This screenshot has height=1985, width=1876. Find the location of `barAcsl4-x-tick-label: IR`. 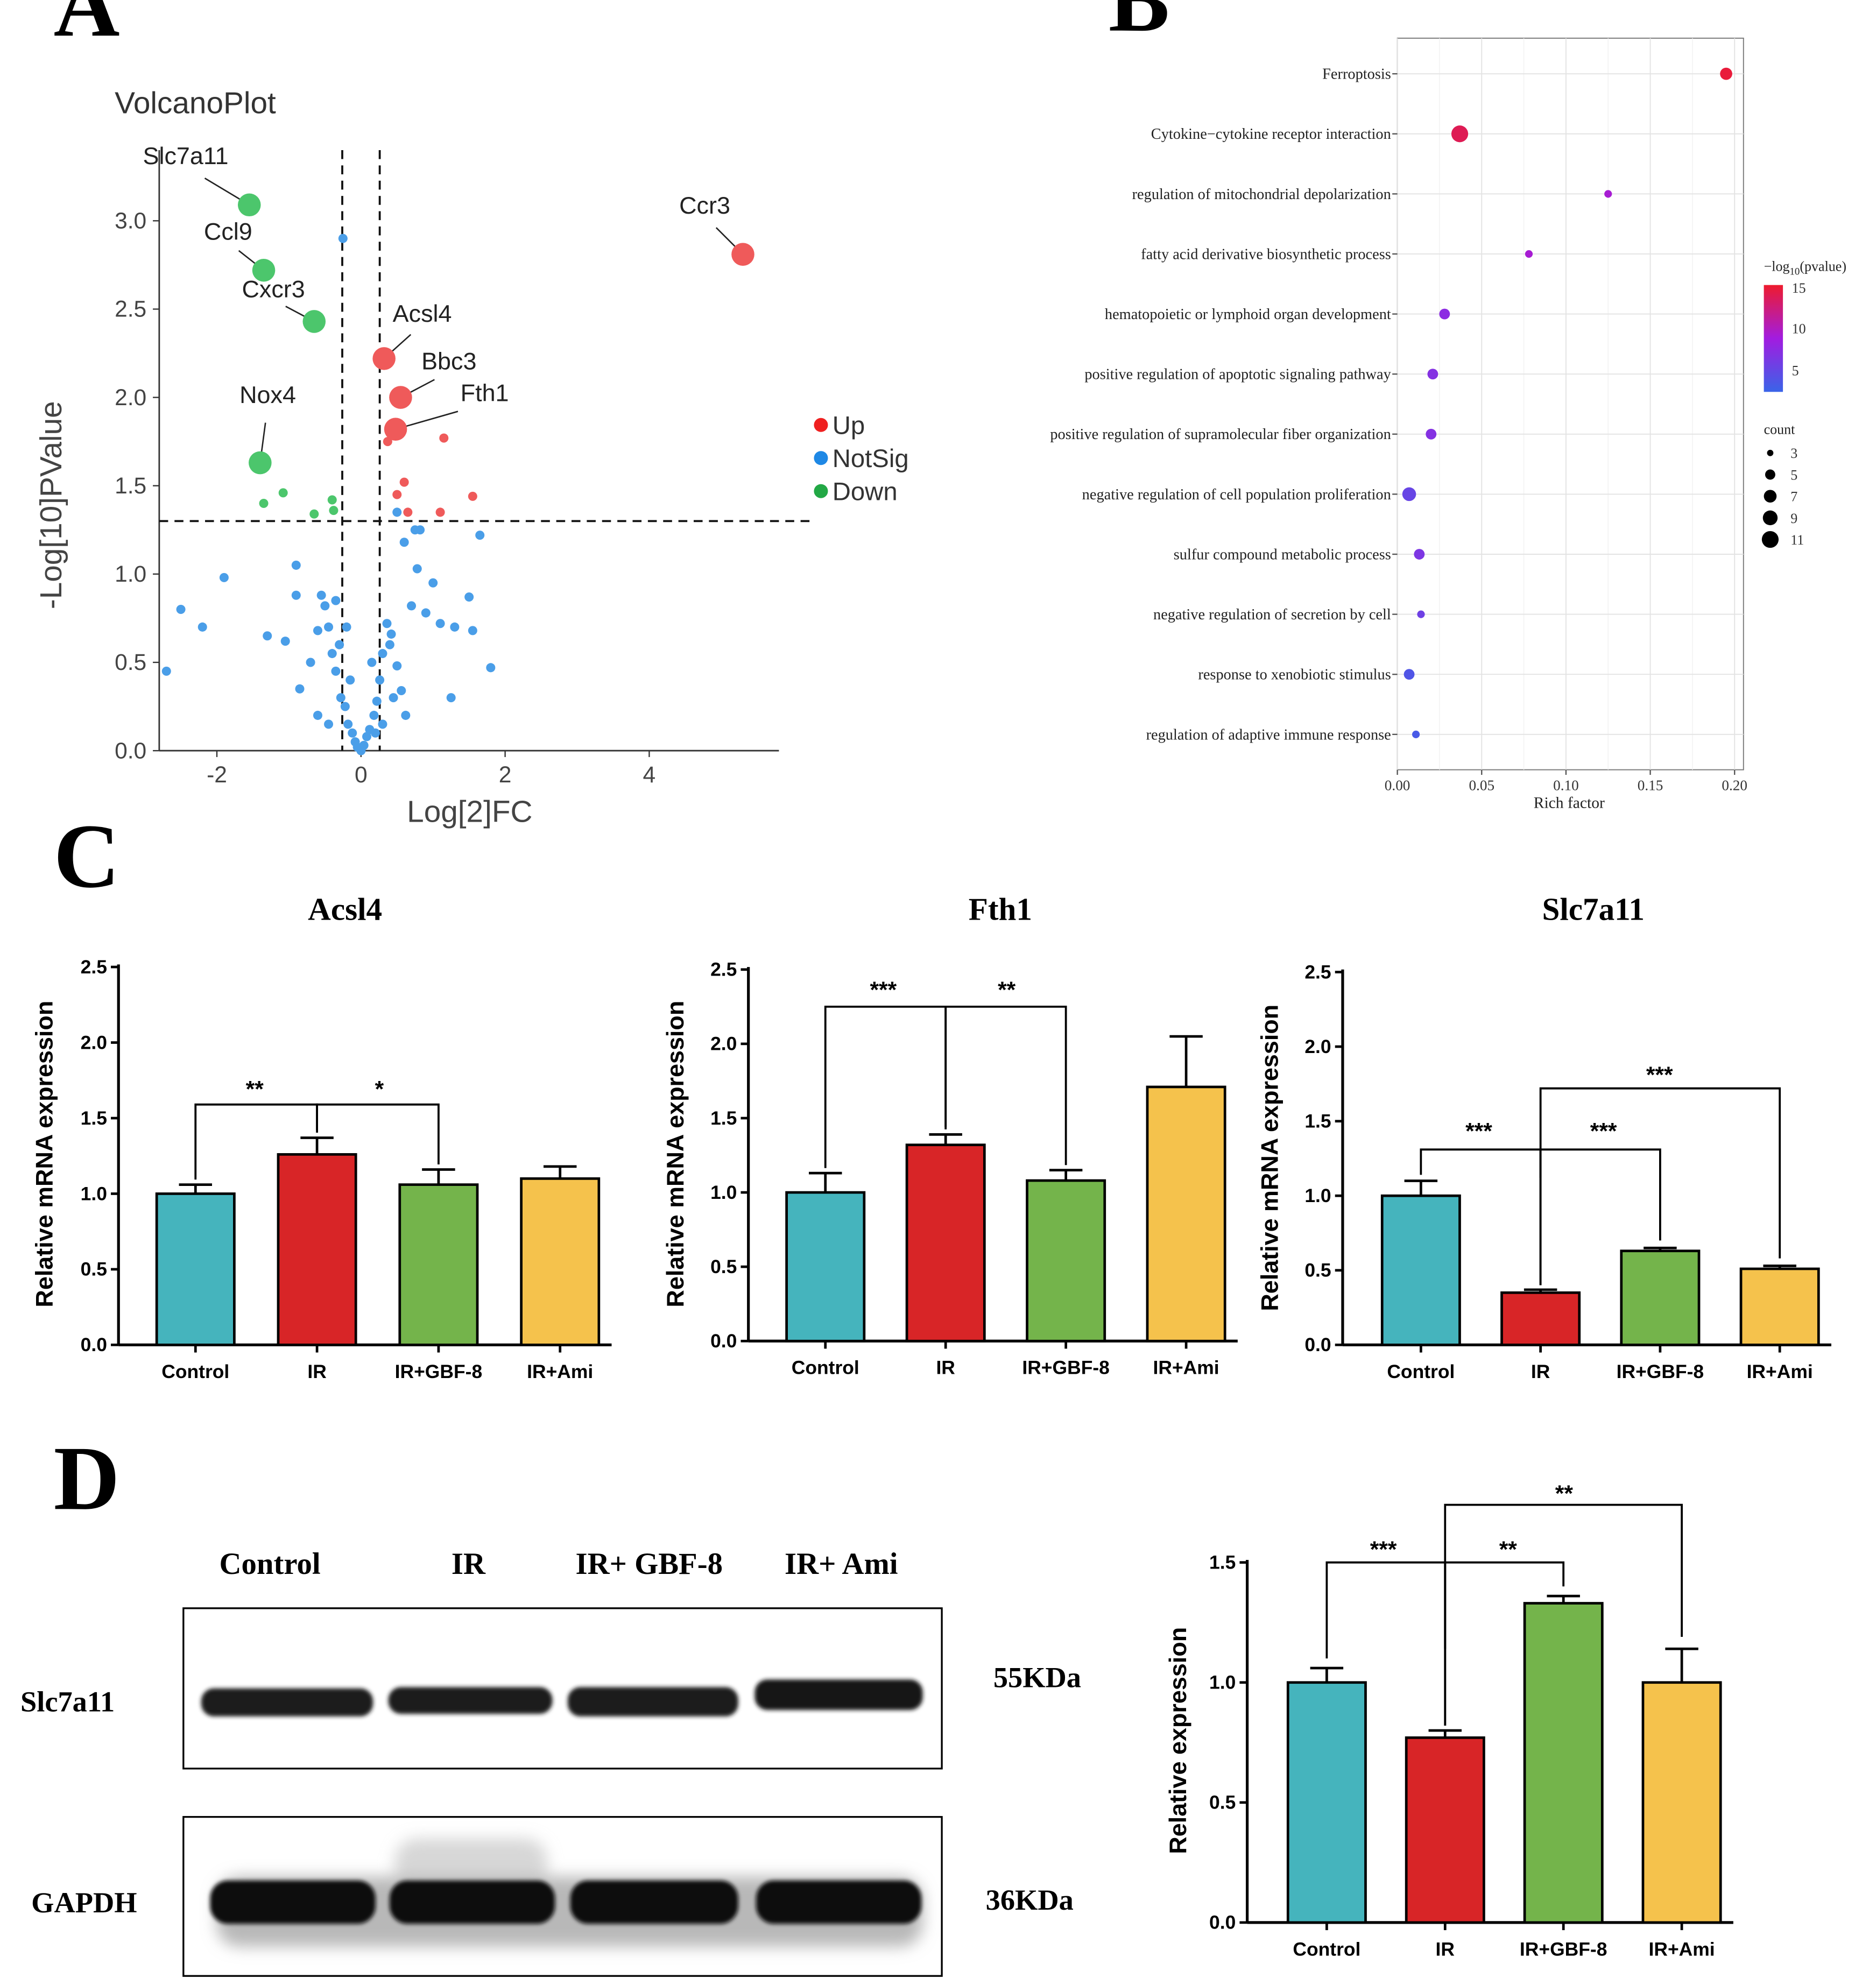

barAcsl4-x-tick-label: IR is located at coordinates (316, 1372).